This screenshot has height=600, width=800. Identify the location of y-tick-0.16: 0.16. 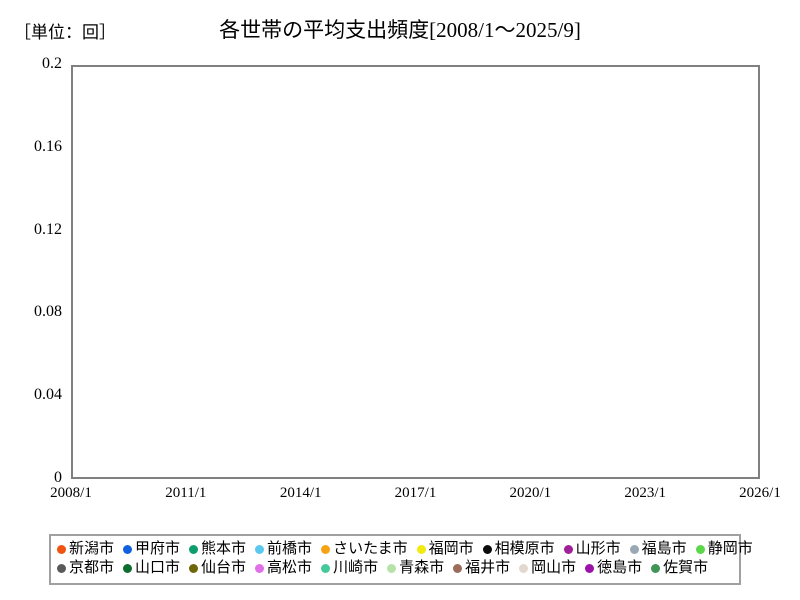
(48, 146).